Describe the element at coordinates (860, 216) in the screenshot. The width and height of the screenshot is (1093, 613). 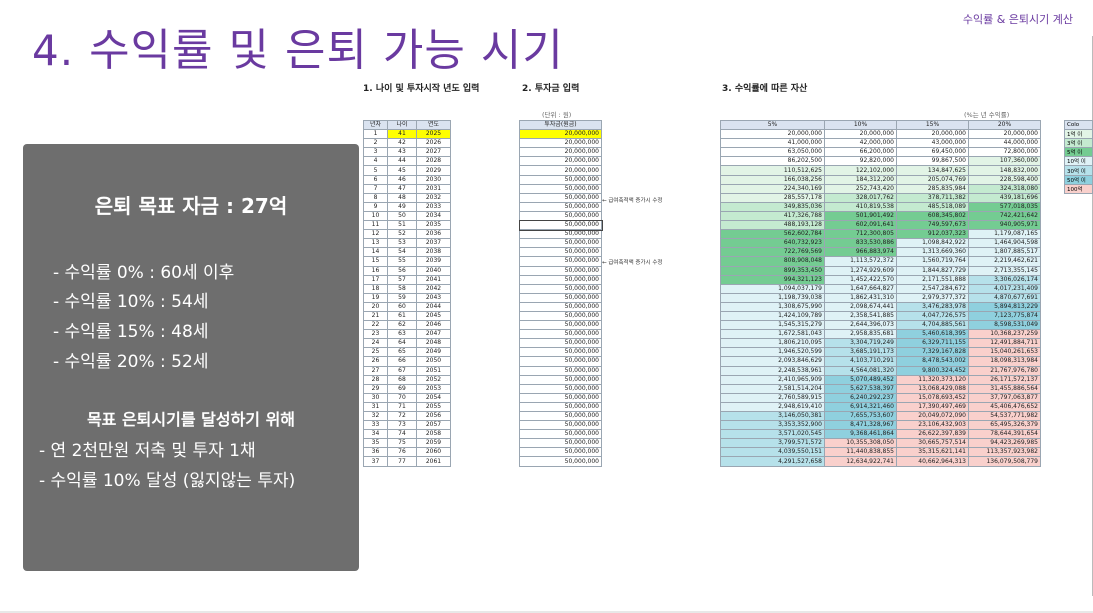
I see `table-cell: 501,901,492` at that location.